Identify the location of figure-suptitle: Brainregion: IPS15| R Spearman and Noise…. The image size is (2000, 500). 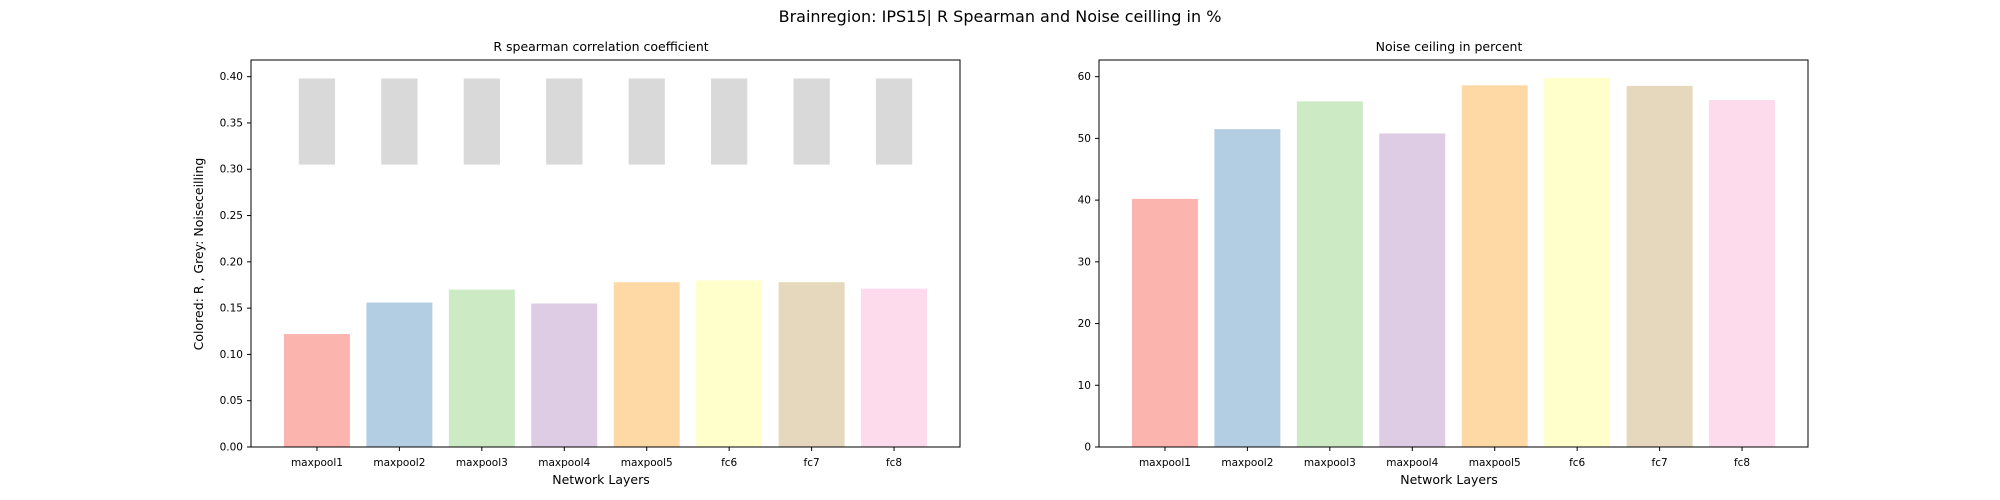
(1000, 16).